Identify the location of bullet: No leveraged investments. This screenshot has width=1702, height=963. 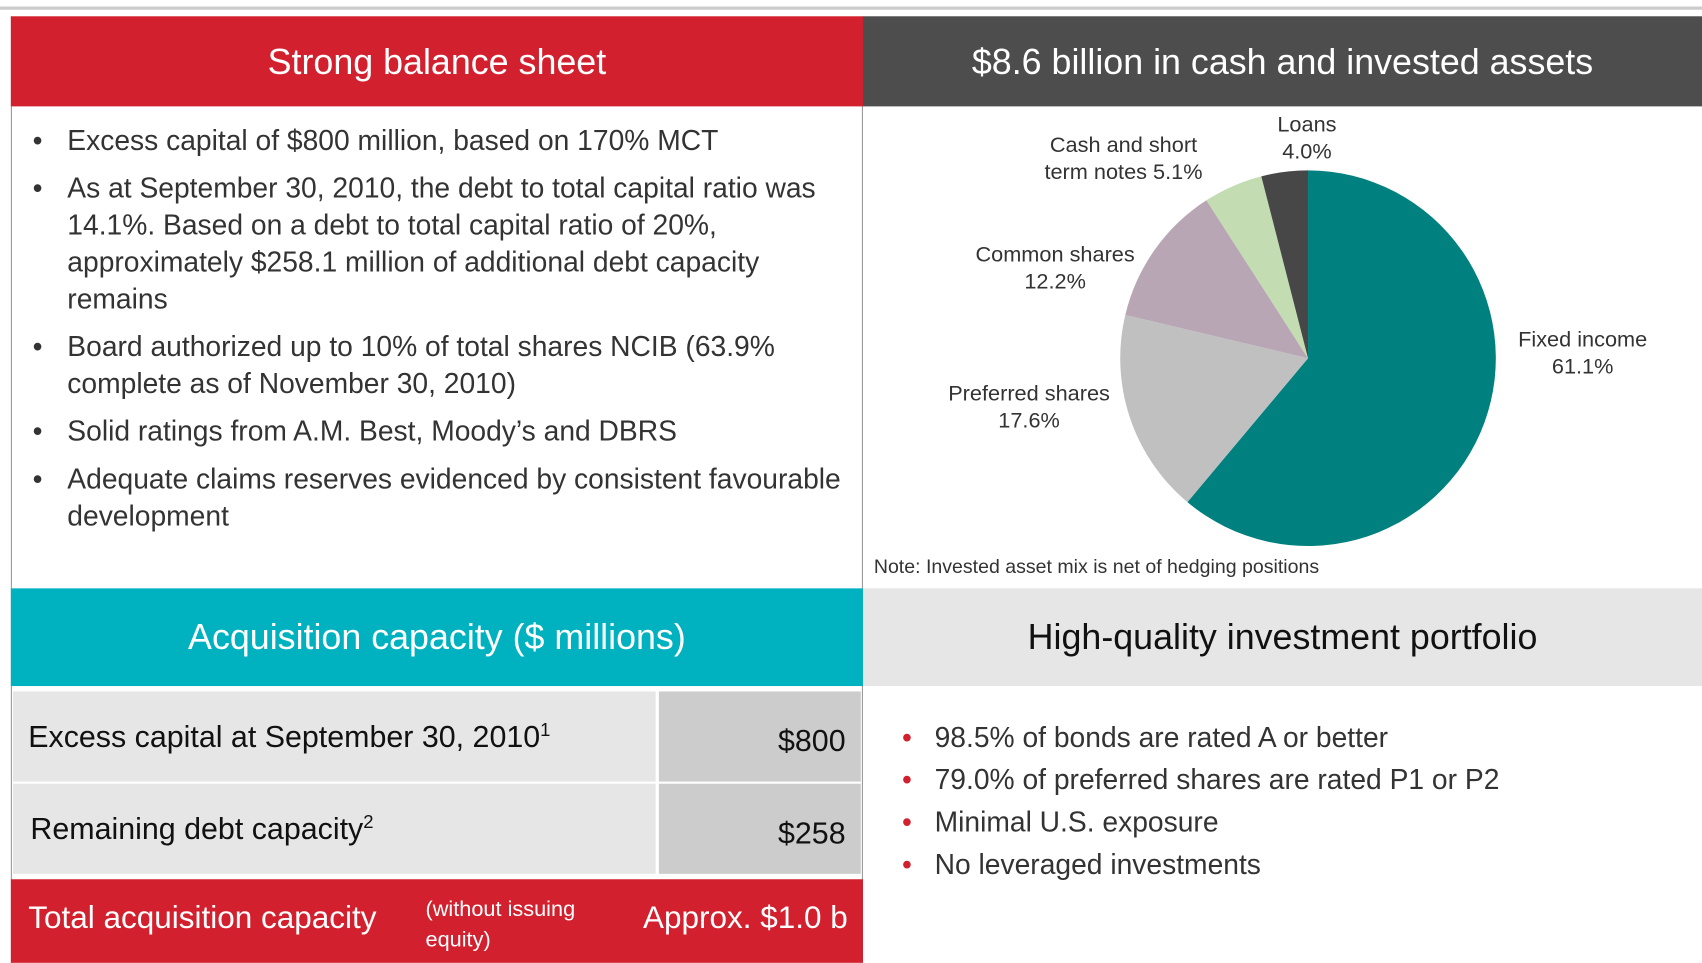
(1282, 864).